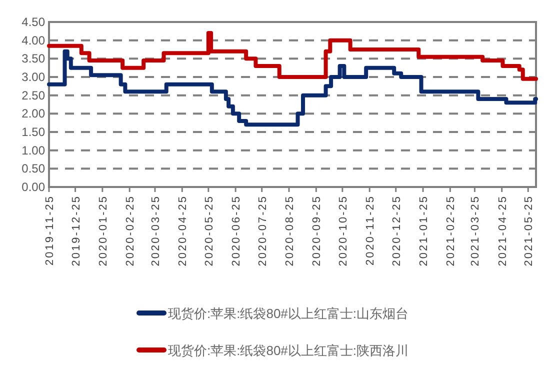 The width and height of the screenshot is (550, 376). I want to click on y-tick-label: 4.50, so click(34, 22).